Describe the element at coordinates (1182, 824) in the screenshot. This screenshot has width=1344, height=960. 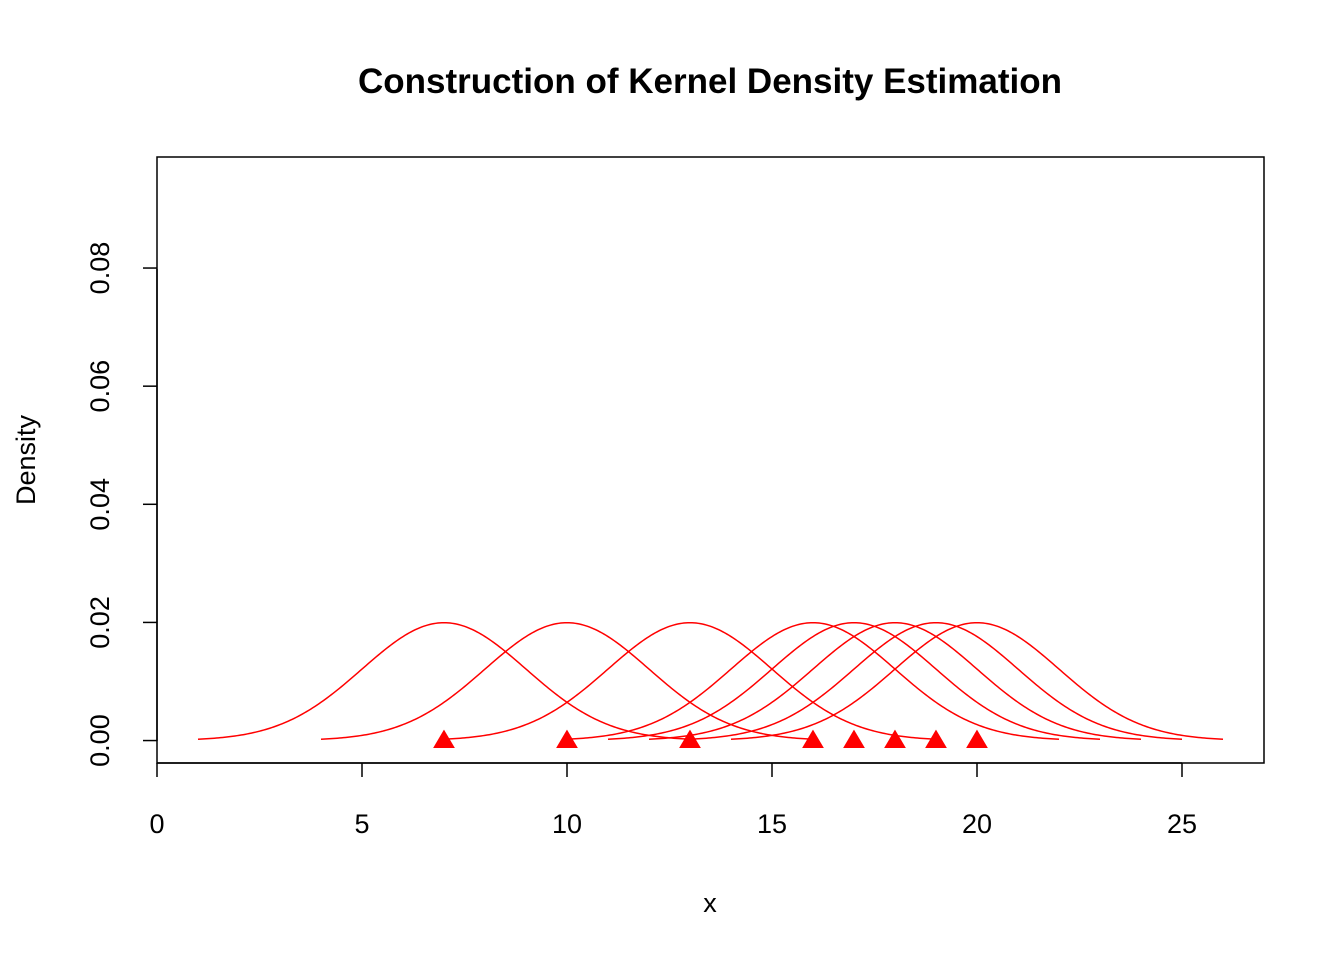
I see `x-tick-label: 25` at that location.